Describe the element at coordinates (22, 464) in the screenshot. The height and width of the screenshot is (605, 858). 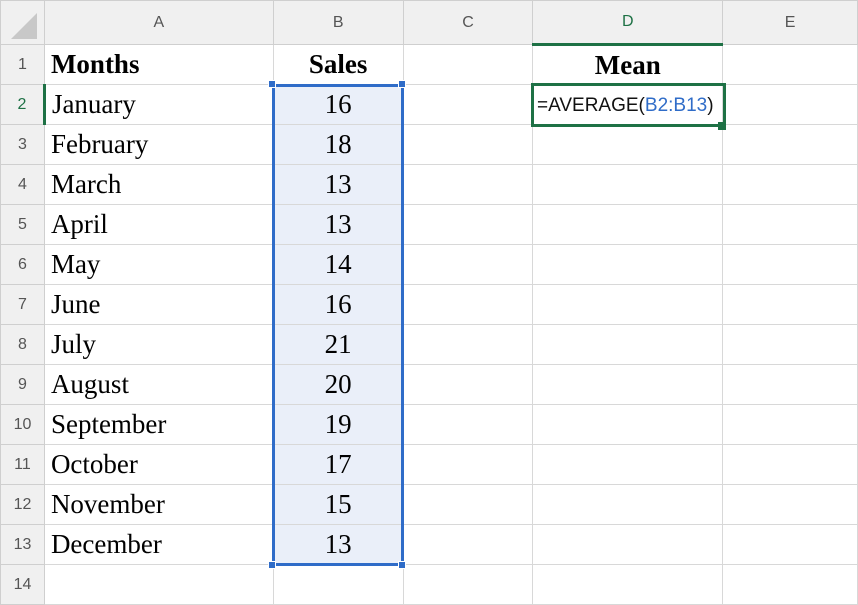
I see `row-header-11: 11` at that location.